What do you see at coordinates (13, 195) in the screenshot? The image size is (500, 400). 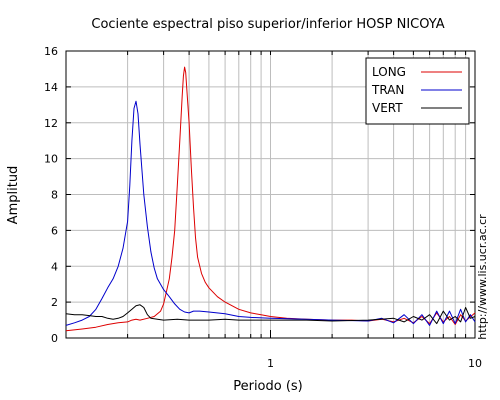 I see `y-axis-label: Amplitud` at bounding box center [13, 195].